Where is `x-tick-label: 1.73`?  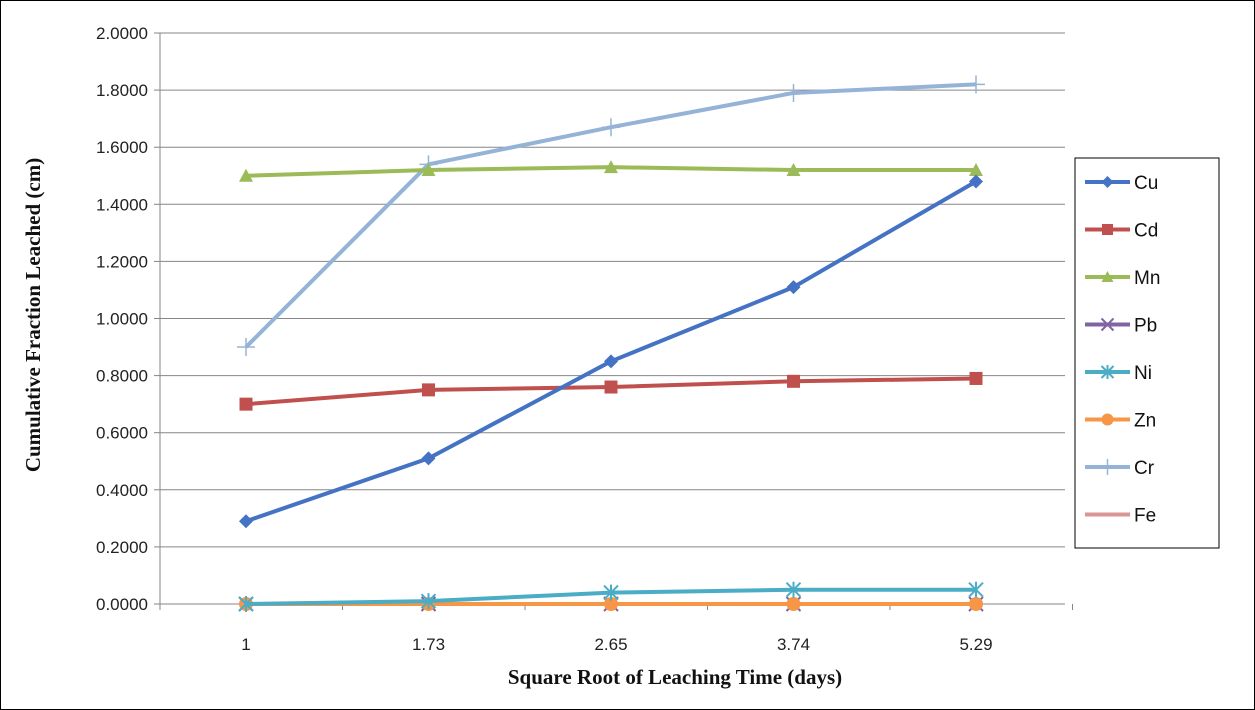 x-tick-label: 1.73 is located at coordinates (428, 644).